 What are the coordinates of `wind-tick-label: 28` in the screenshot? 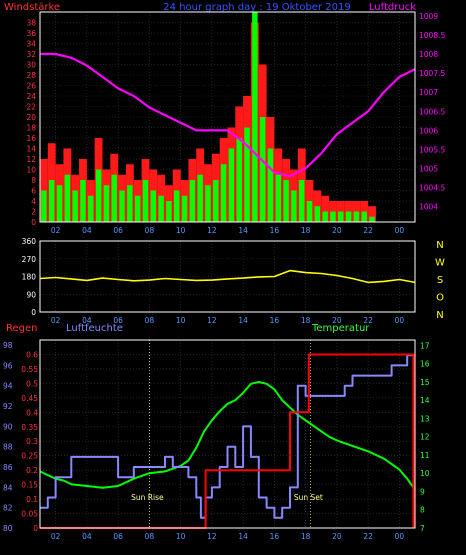 It's located at (31, 75).